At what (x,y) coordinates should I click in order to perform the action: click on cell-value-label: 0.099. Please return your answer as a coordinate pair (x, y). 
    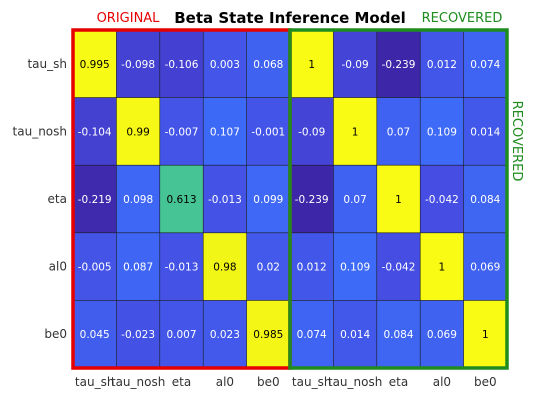
    Looking at the image, I should click on (268, 200).